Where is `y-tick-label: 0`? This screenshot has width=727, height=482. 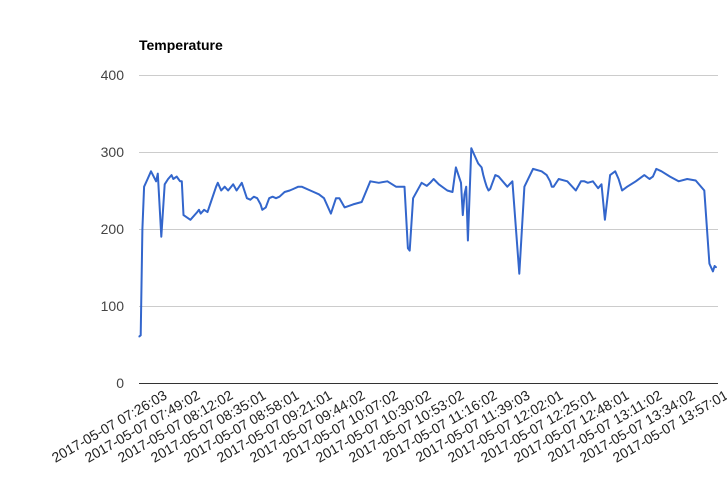
y-tick-label: 0 is located at coordinates (120, 383).